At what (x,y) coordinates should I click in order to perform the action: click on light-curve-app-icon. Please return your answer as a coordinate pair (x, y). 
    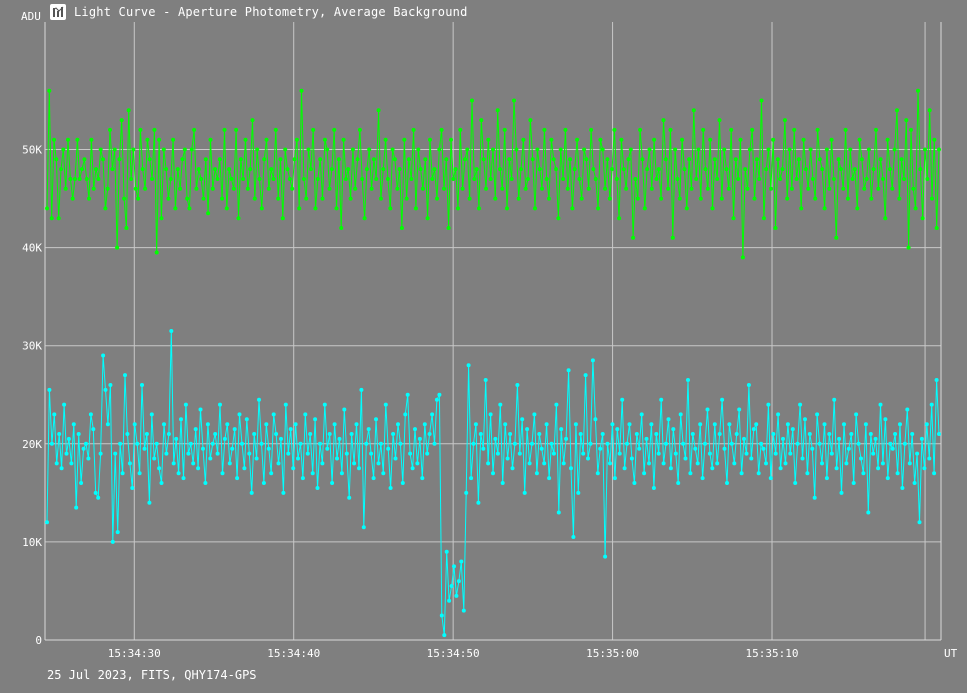
    Looking at the image, I should click on (58, 12).